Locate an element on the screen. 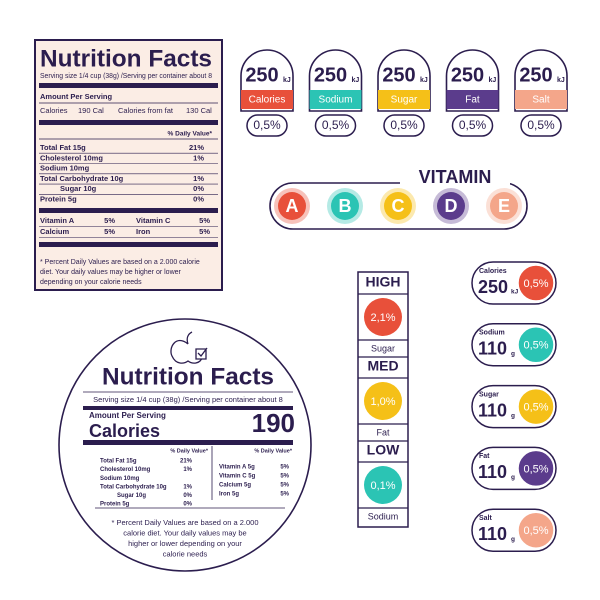  level-percent: 2,1% is located at coordinates (382, 318).